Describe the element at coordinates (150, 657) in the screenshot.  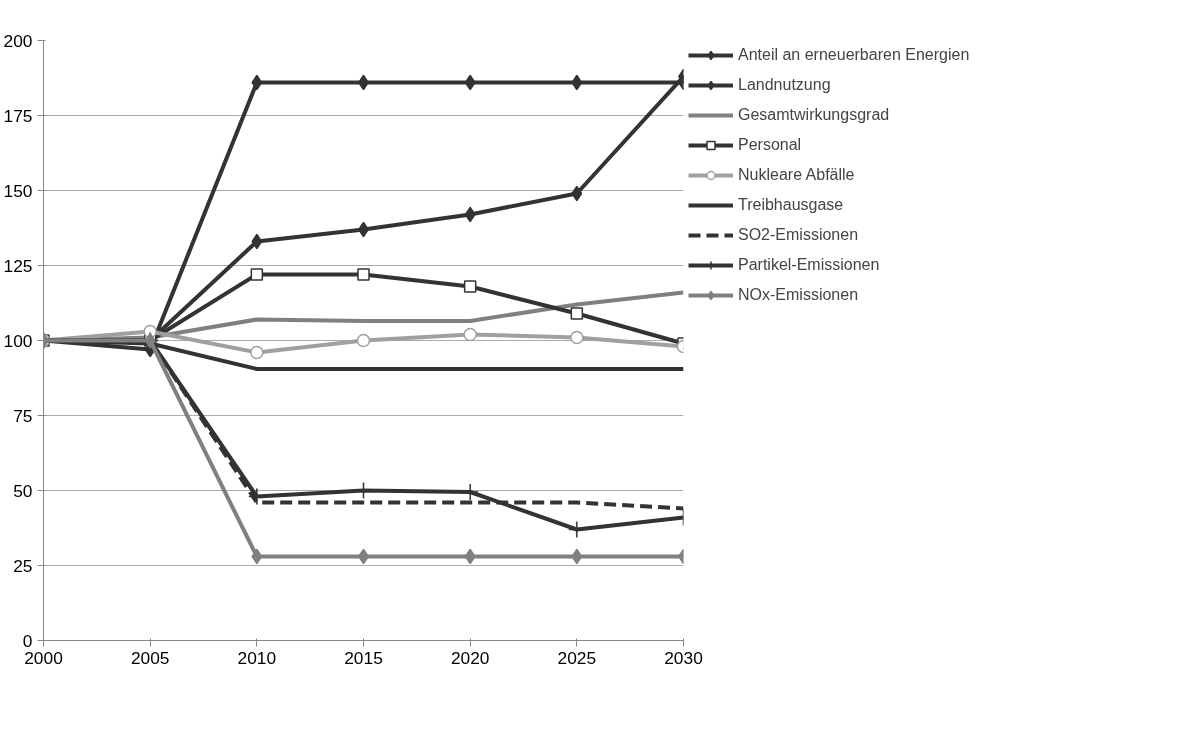
I see `x-tick-label: 2005` at that location.